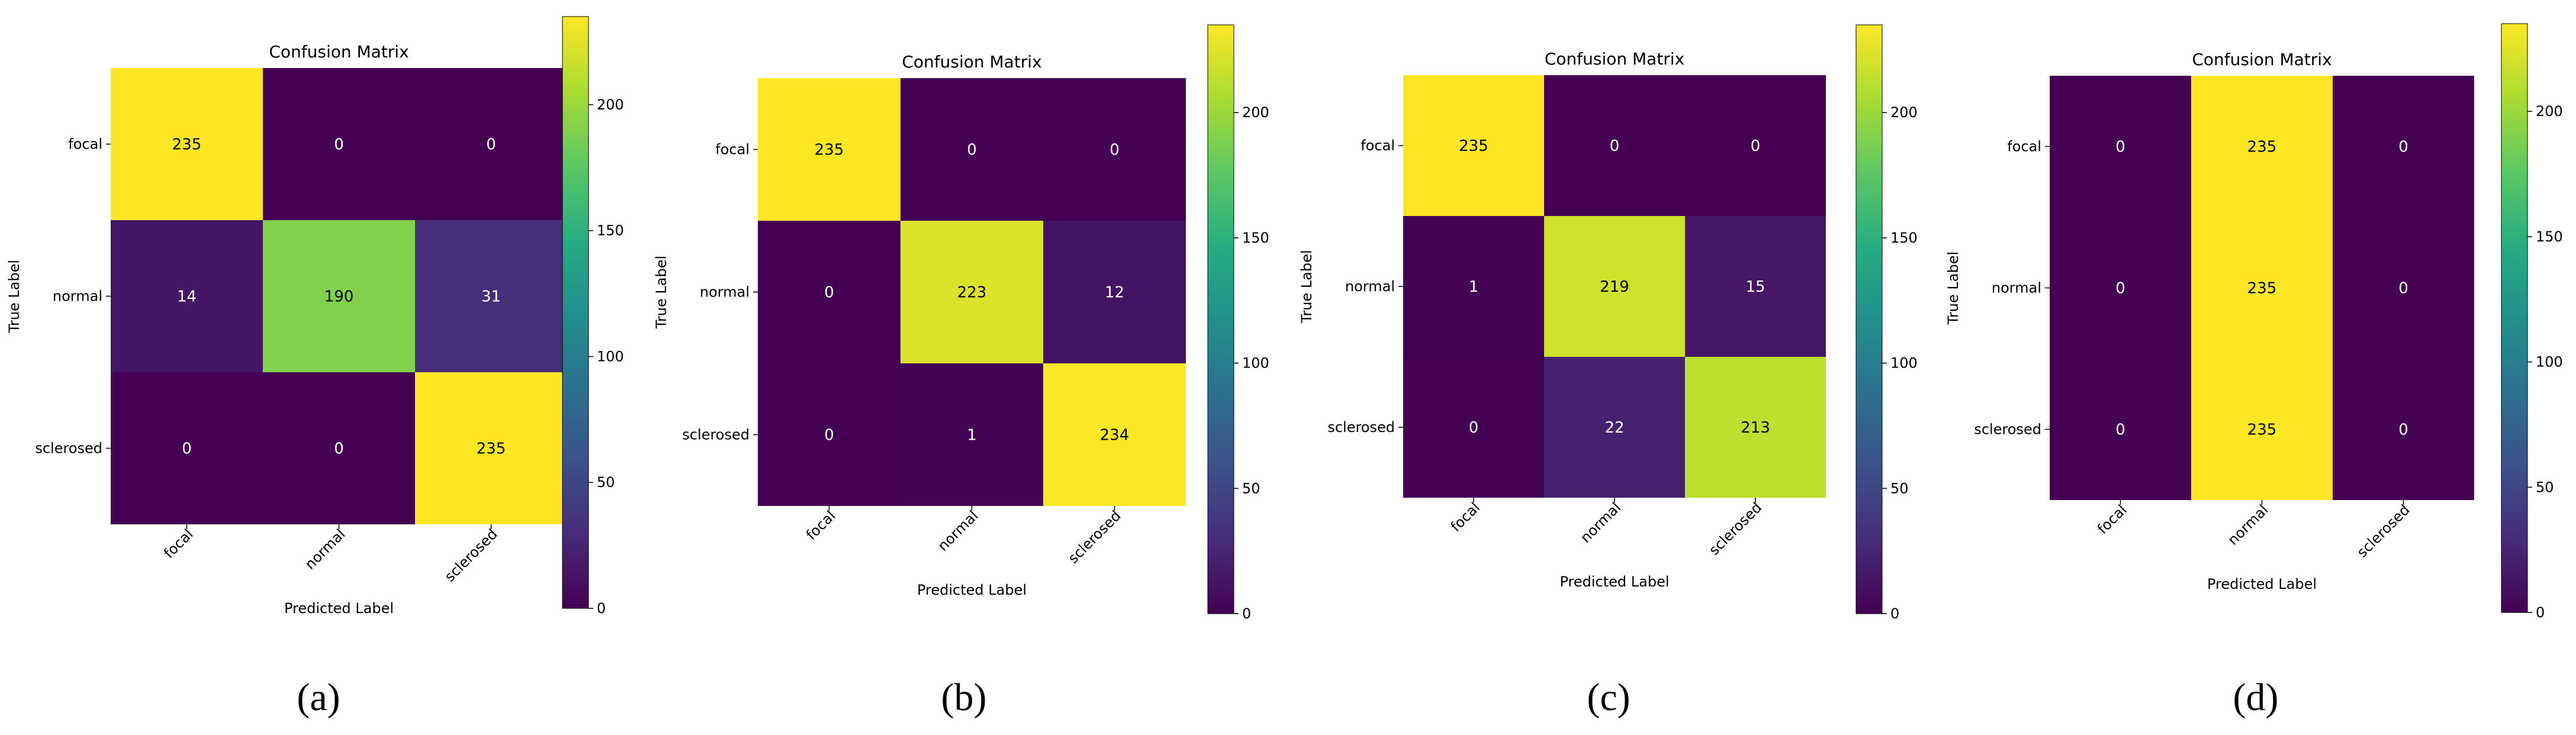 The height and width of the screenshot is (735, 2576). What do you see at coordinates (187, 297) in the screenshot?
I see `cell-value: 14` at bounding box center [187, 297].